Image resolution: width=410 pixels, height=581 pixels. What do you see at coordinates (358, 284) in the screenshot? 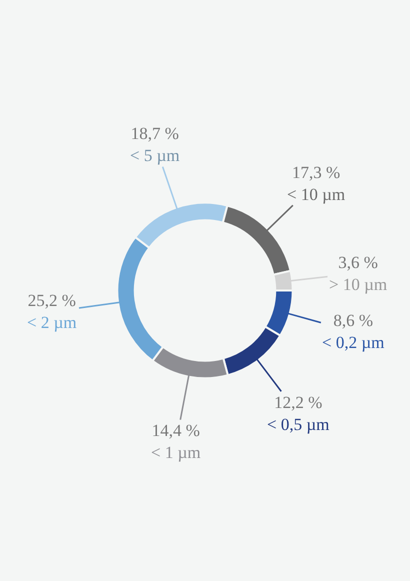
I see `slice-label: > 10 µm` at bounding box center [358, 284].